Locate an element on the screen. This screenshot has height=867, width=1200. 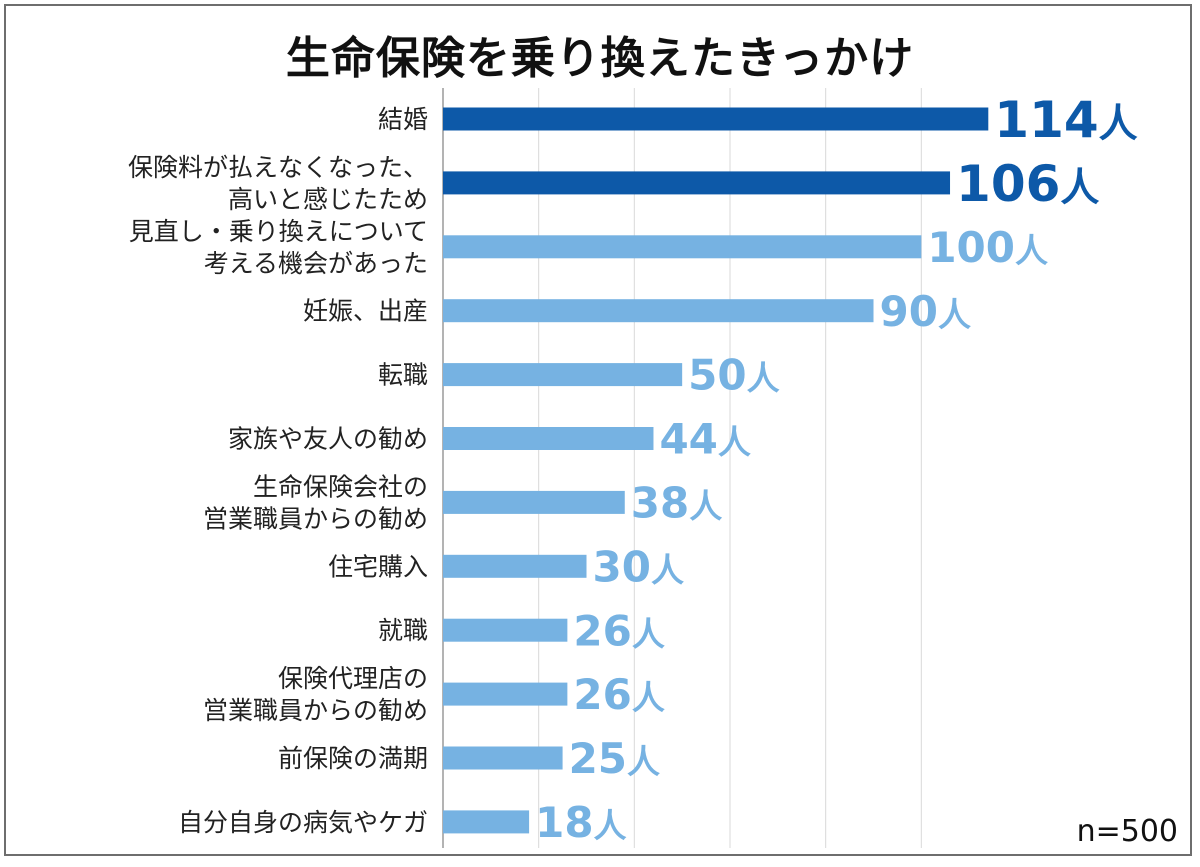
category-label: 住宅購入 is located at coordinates (378, 566).